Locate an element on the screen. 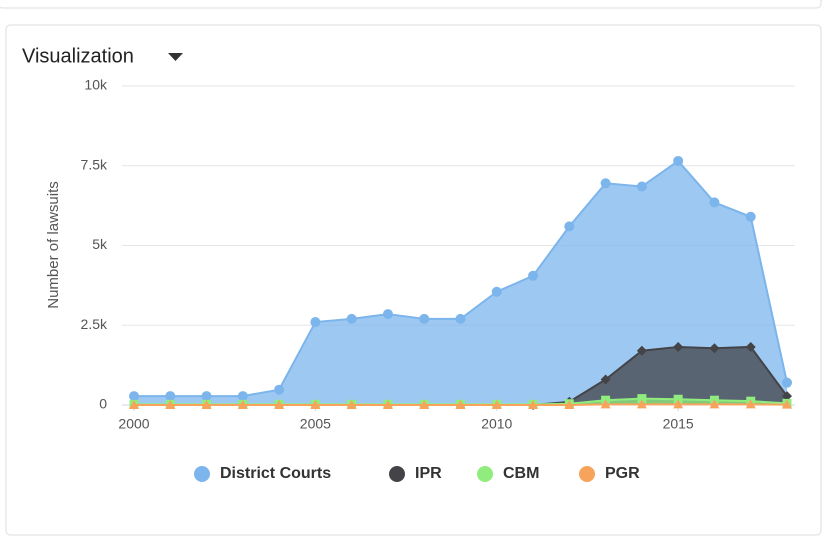 Image resolution: width=840 pixels, height=553 pixels. y-tick-label: 2.5k is located at coordinates (94, 324).